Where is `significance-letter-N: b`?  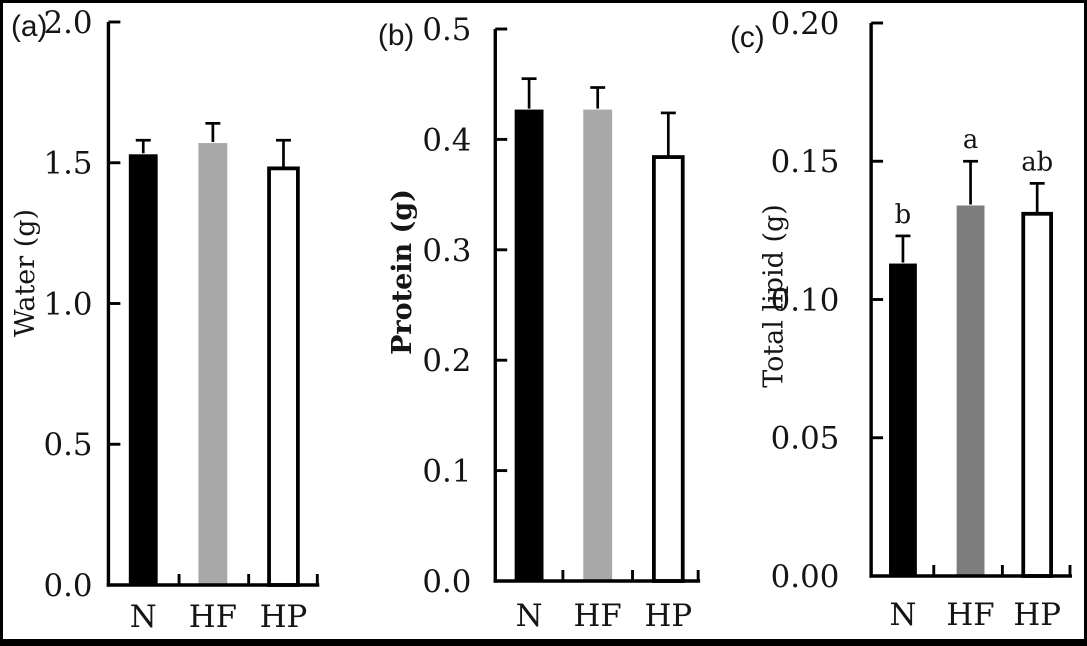
significance-letter-N: b is located at coordinates (903, 215).